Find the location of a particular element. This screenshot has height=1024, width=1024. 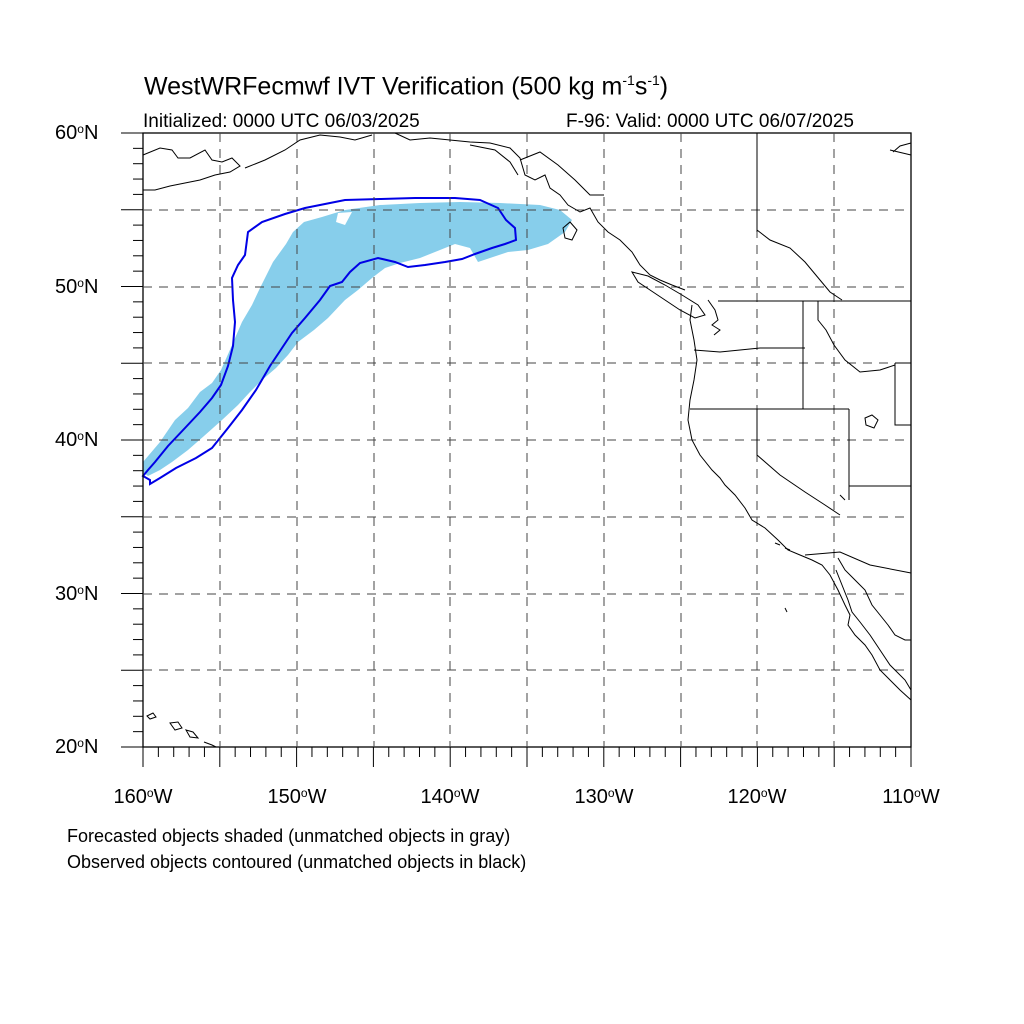

lon-label-130: 130oW is located at coordinates (604, 797).